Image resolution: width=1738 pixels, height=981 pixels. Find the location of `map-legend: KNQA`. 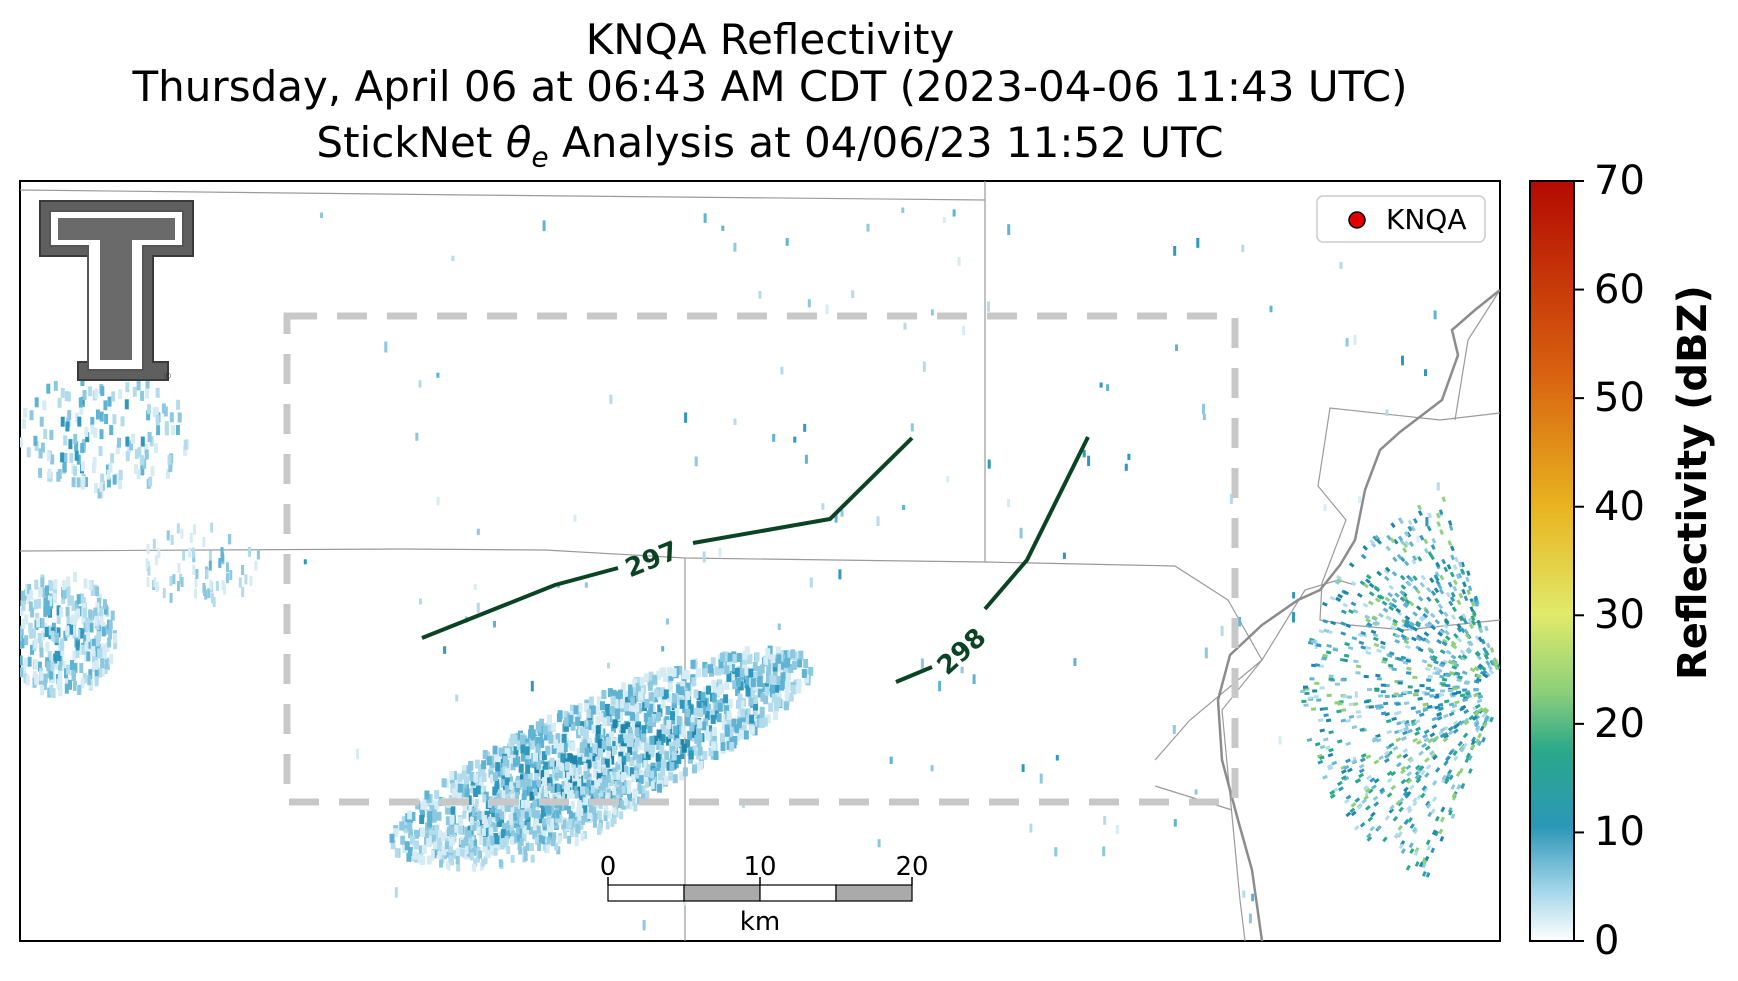

map-legend: KNQA is located at coordinates (1401, 219).